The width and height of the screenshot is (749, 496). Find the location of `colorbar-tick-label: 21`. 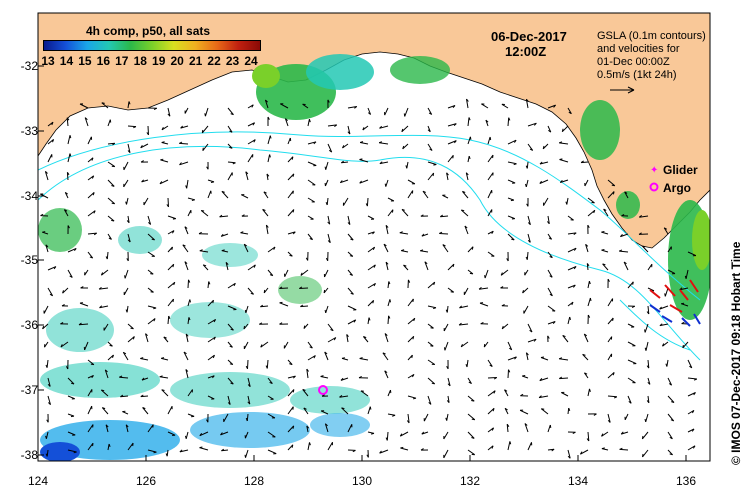

colorbar-tick-label: 21 is located at coordinates (195, 61).